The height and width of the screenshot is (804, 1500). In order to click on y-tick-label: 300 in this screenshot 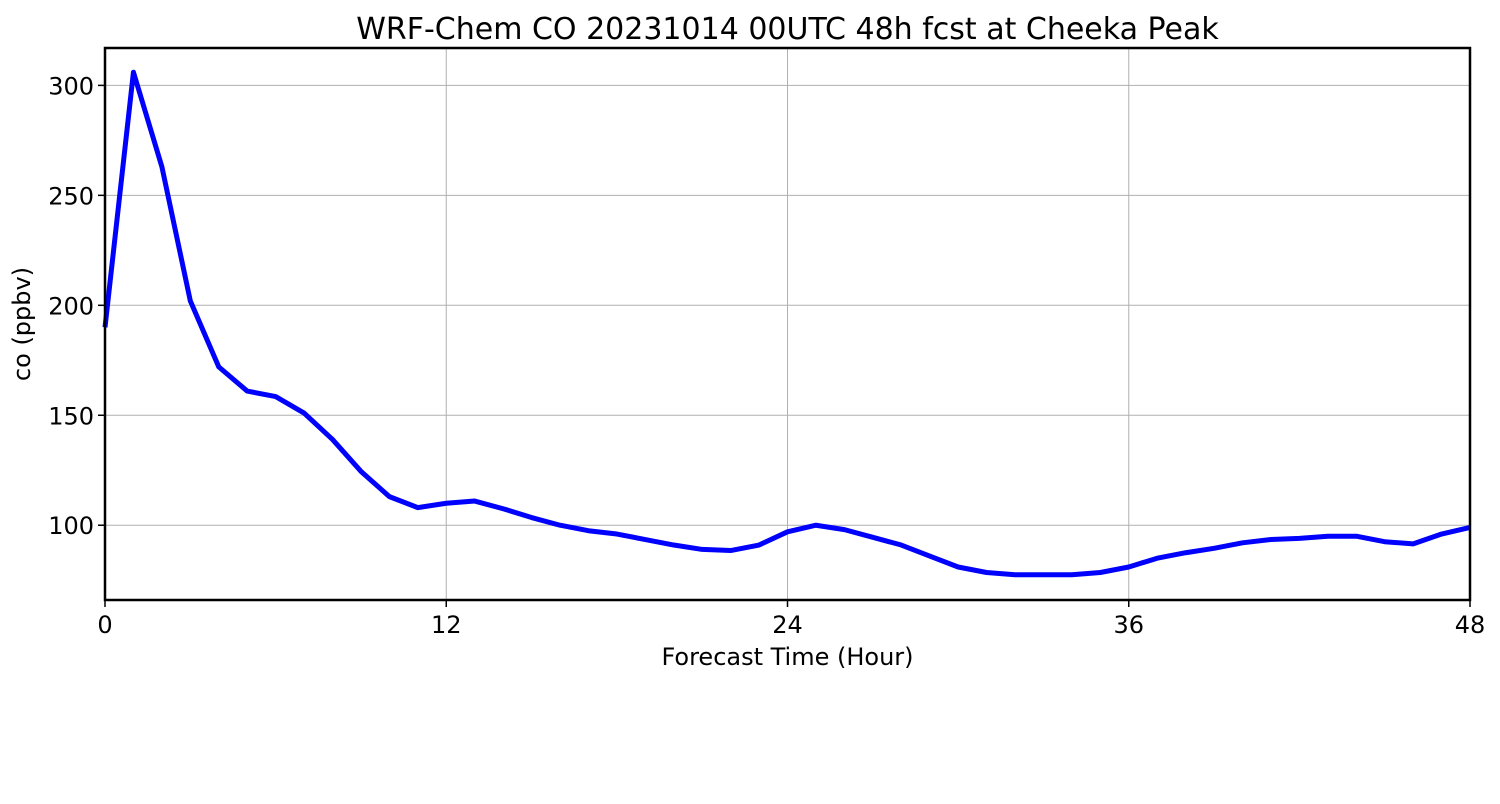, I will do `click(71, 86)`.